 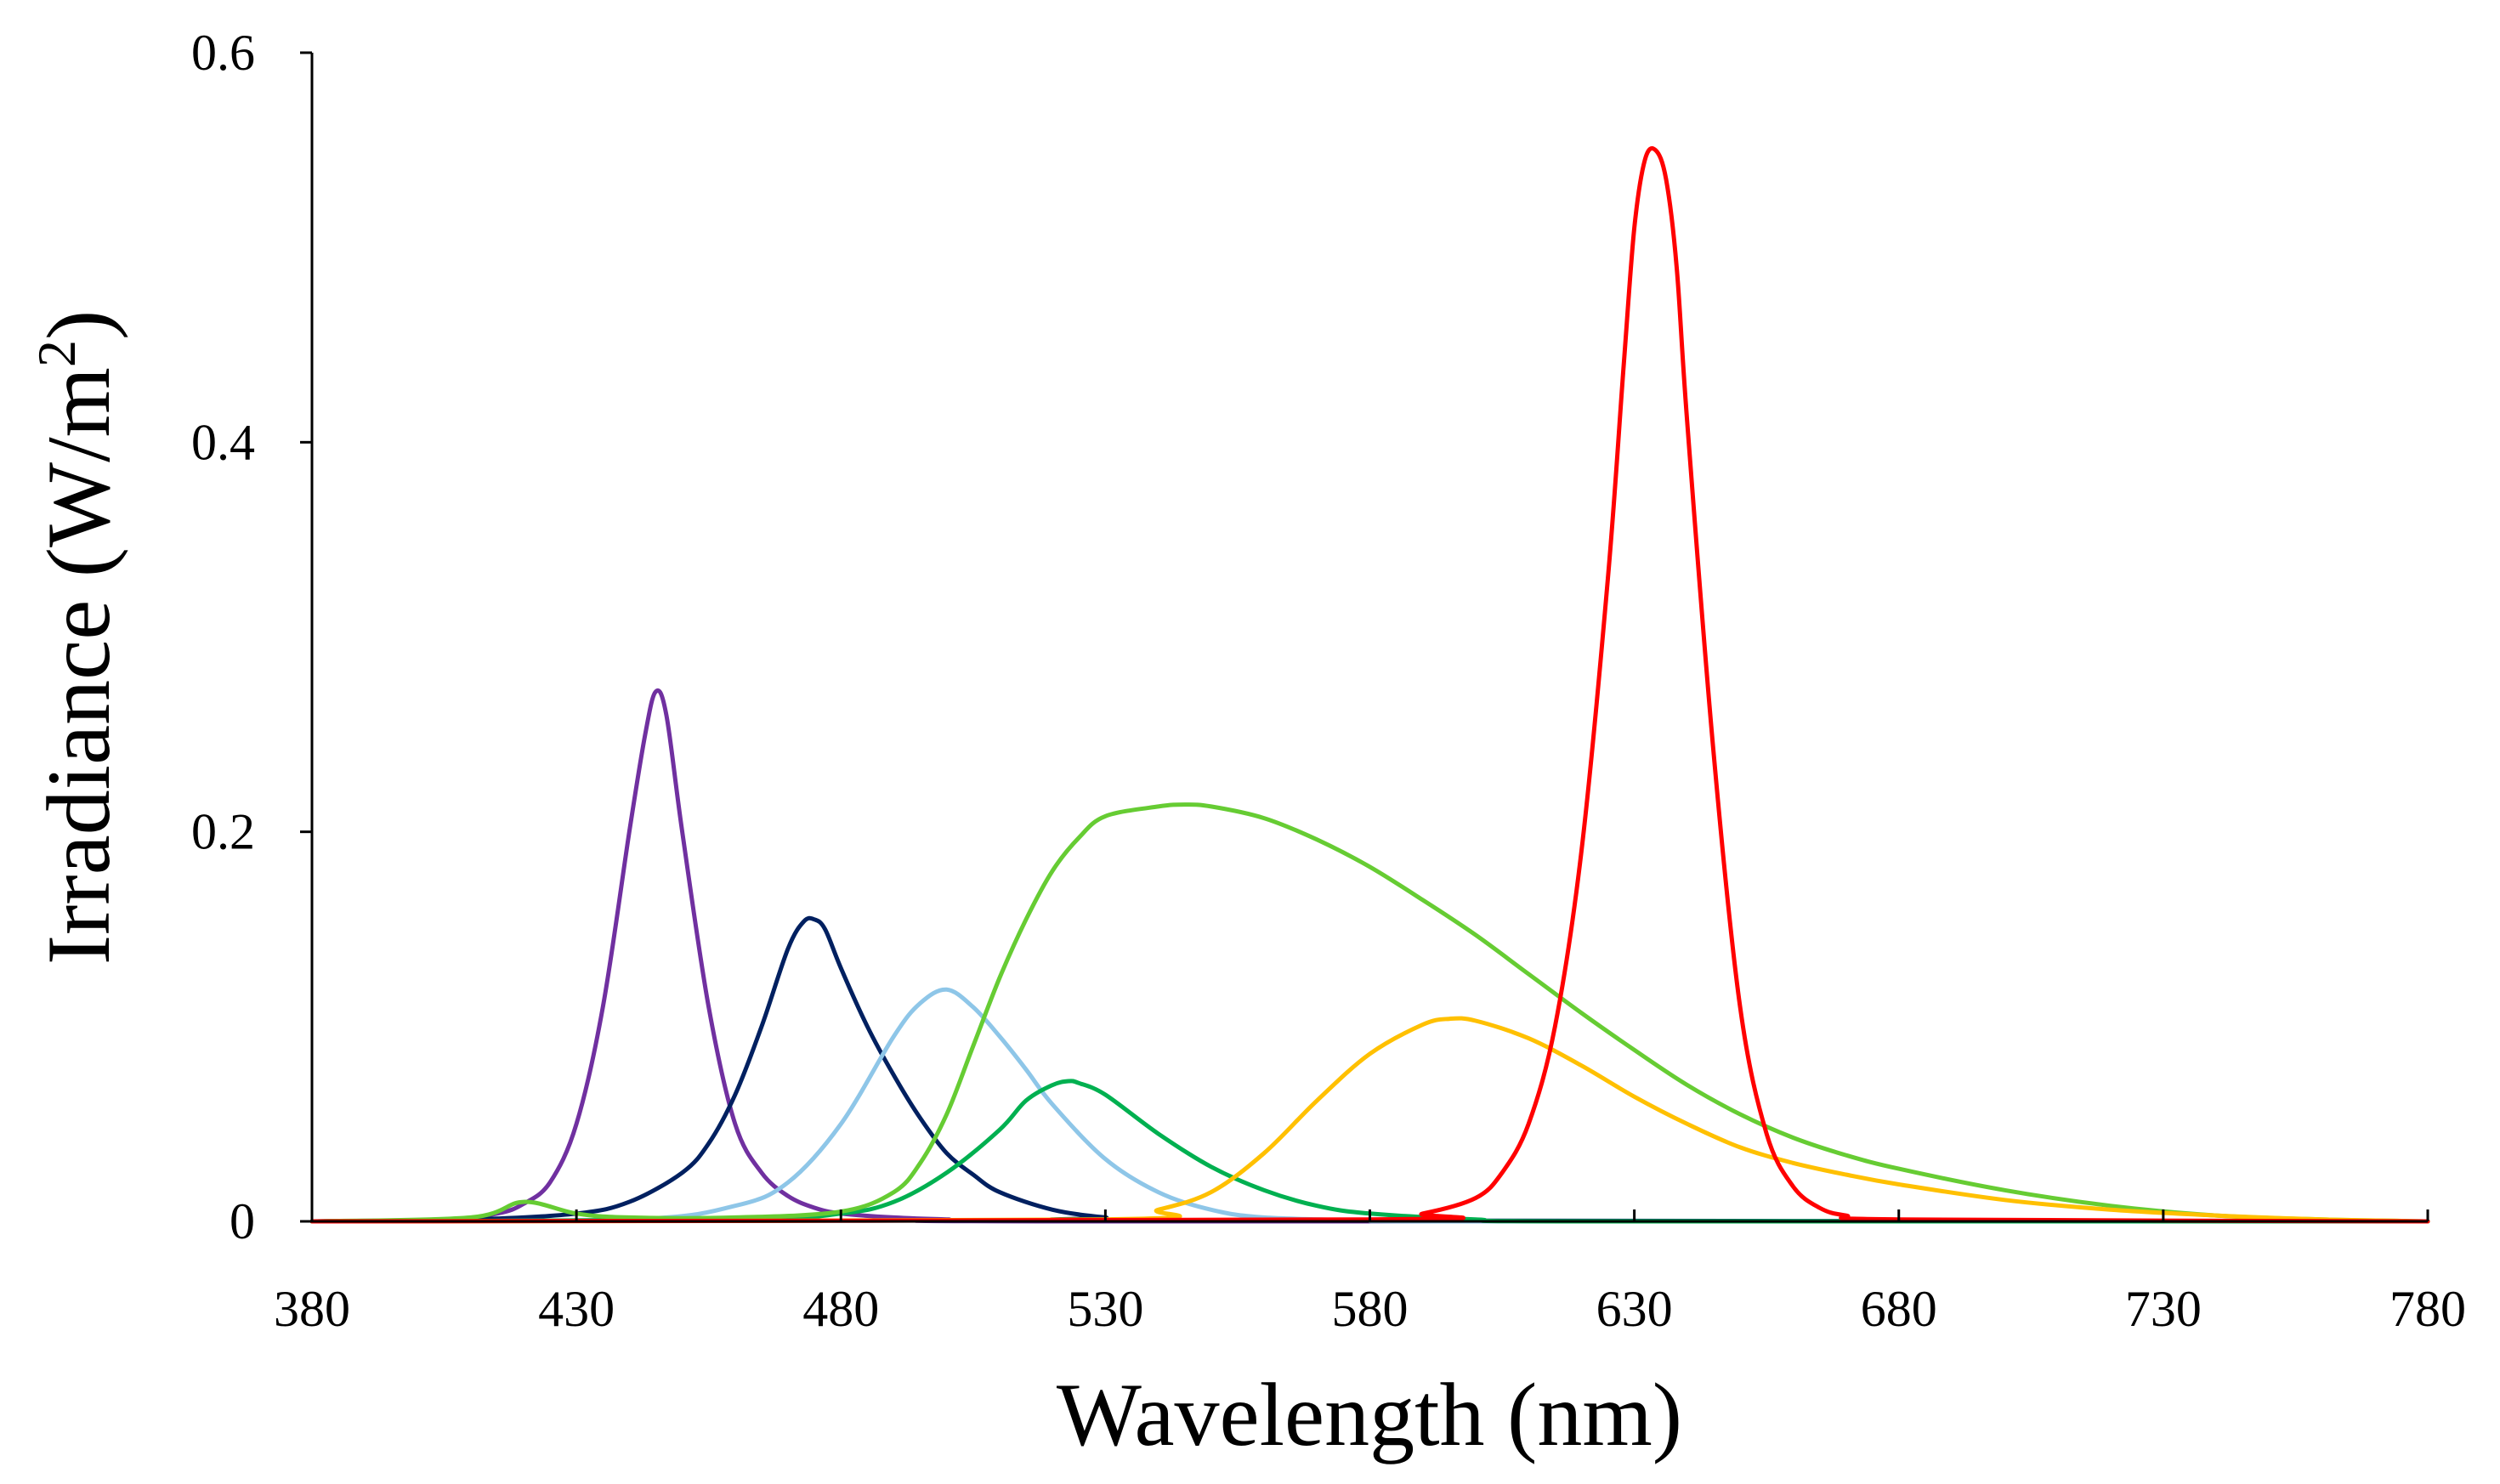 What do you see at coordinates (78, 666) in the screenshot?
I see `y-axis-title-main: Irradiance (W/m` at bounding box center [78, 666].